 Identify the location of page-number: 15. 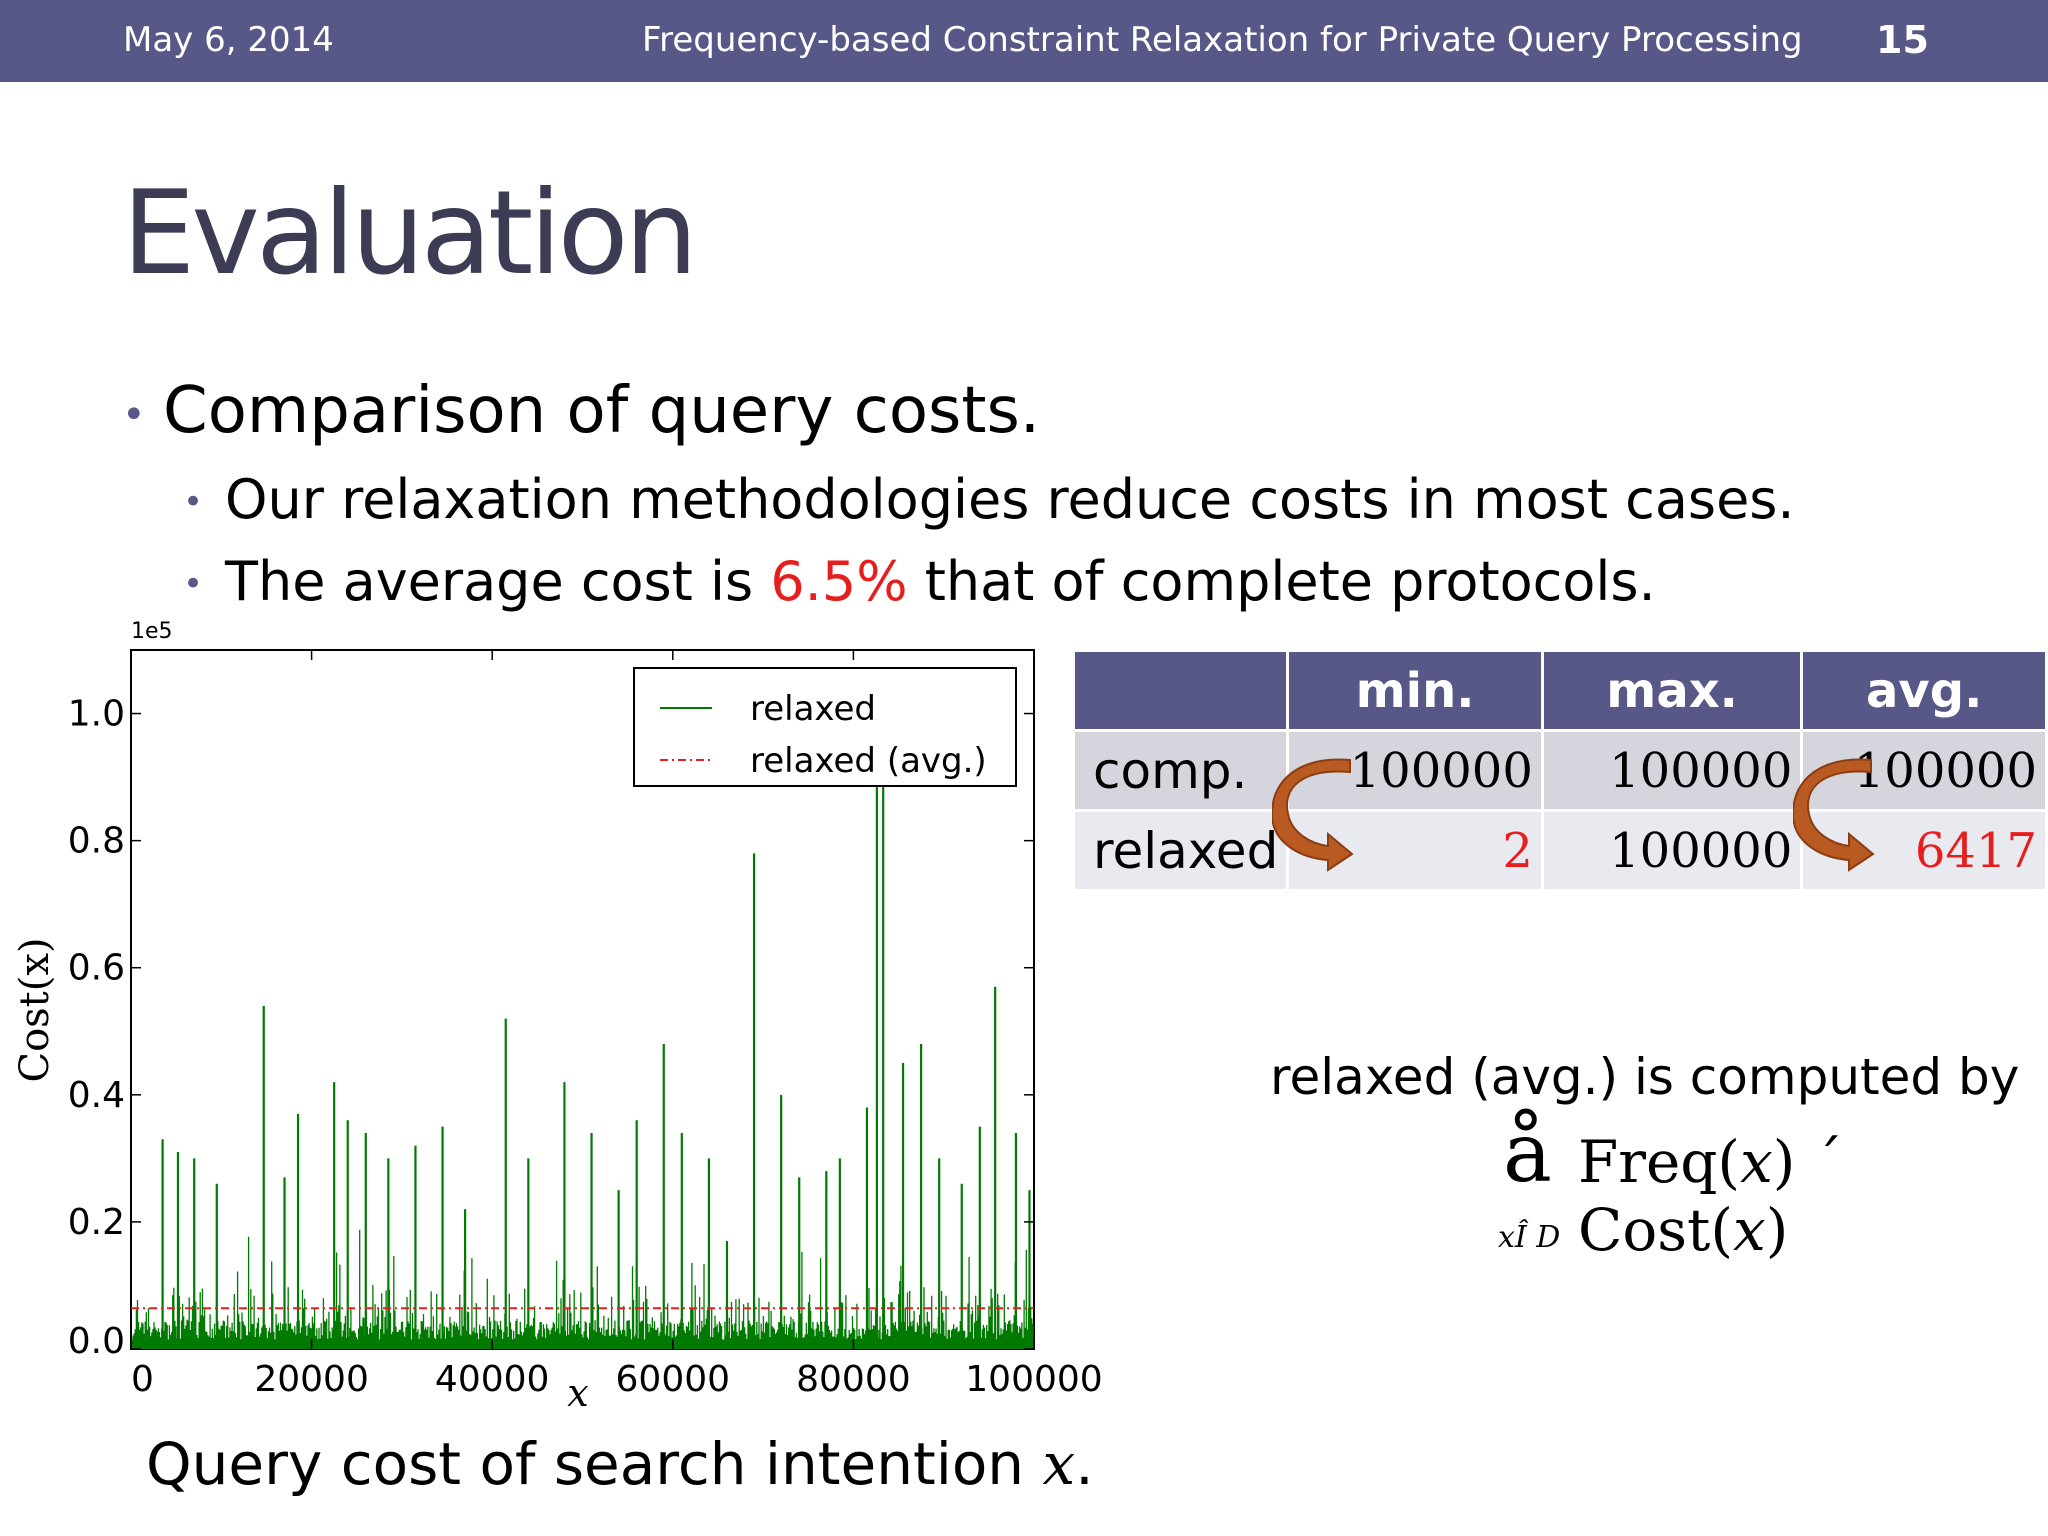
(1902, 40).